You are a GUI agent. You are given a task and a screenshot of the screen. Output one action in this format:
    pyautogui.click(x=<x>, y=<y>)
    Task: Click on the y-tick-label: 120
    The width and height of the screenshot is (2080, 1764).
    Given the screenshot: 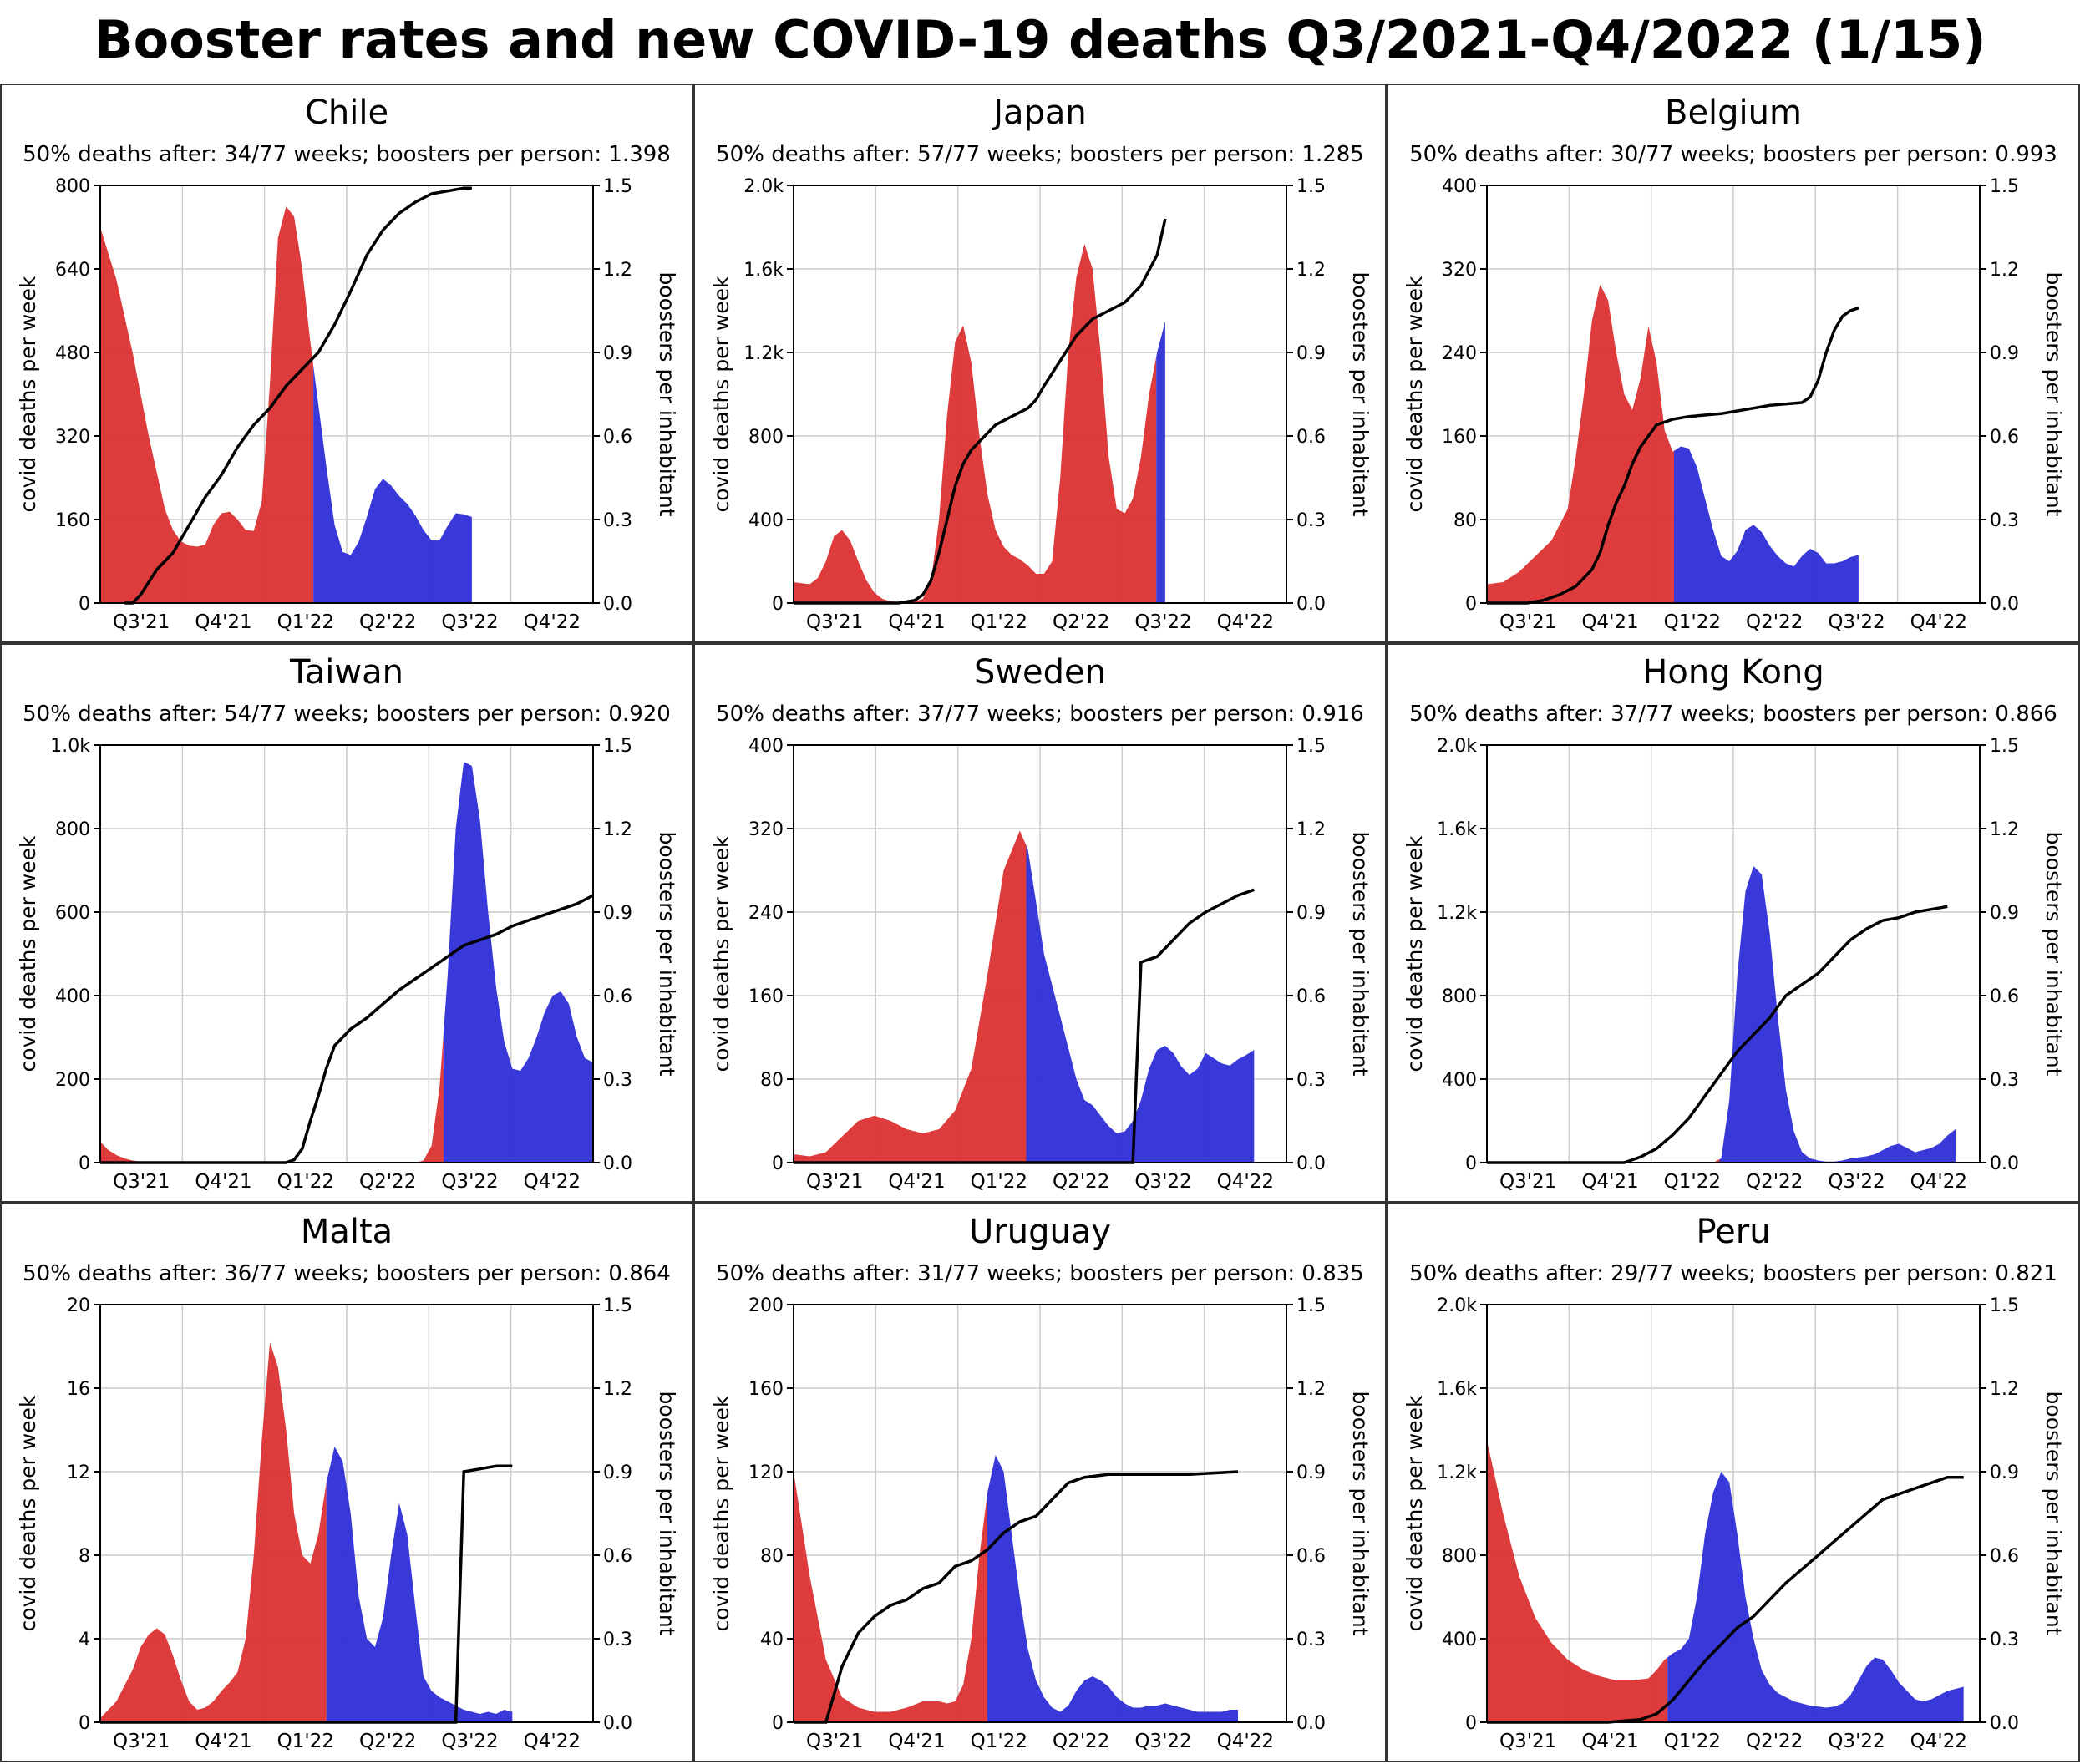 What is the action you would take?
    pyautogui.click(x=766, y=1472)
    